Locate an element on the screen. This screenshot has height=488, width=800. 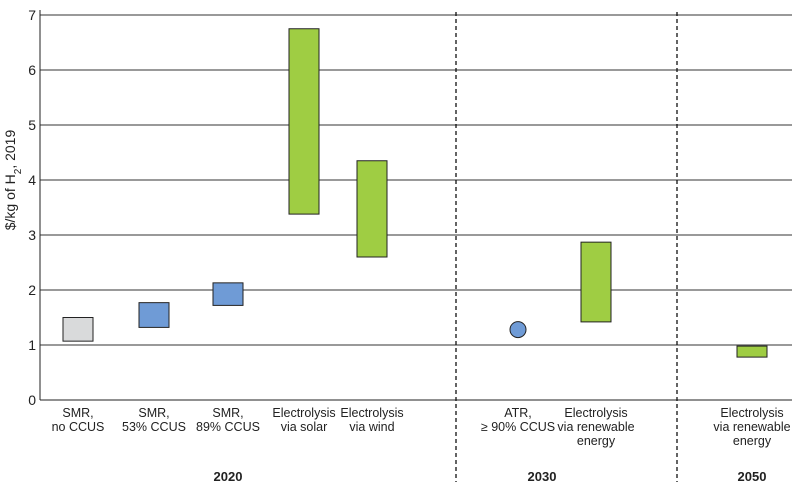
category-label: Electrolysis via solar is located at coordinates (303, 420).